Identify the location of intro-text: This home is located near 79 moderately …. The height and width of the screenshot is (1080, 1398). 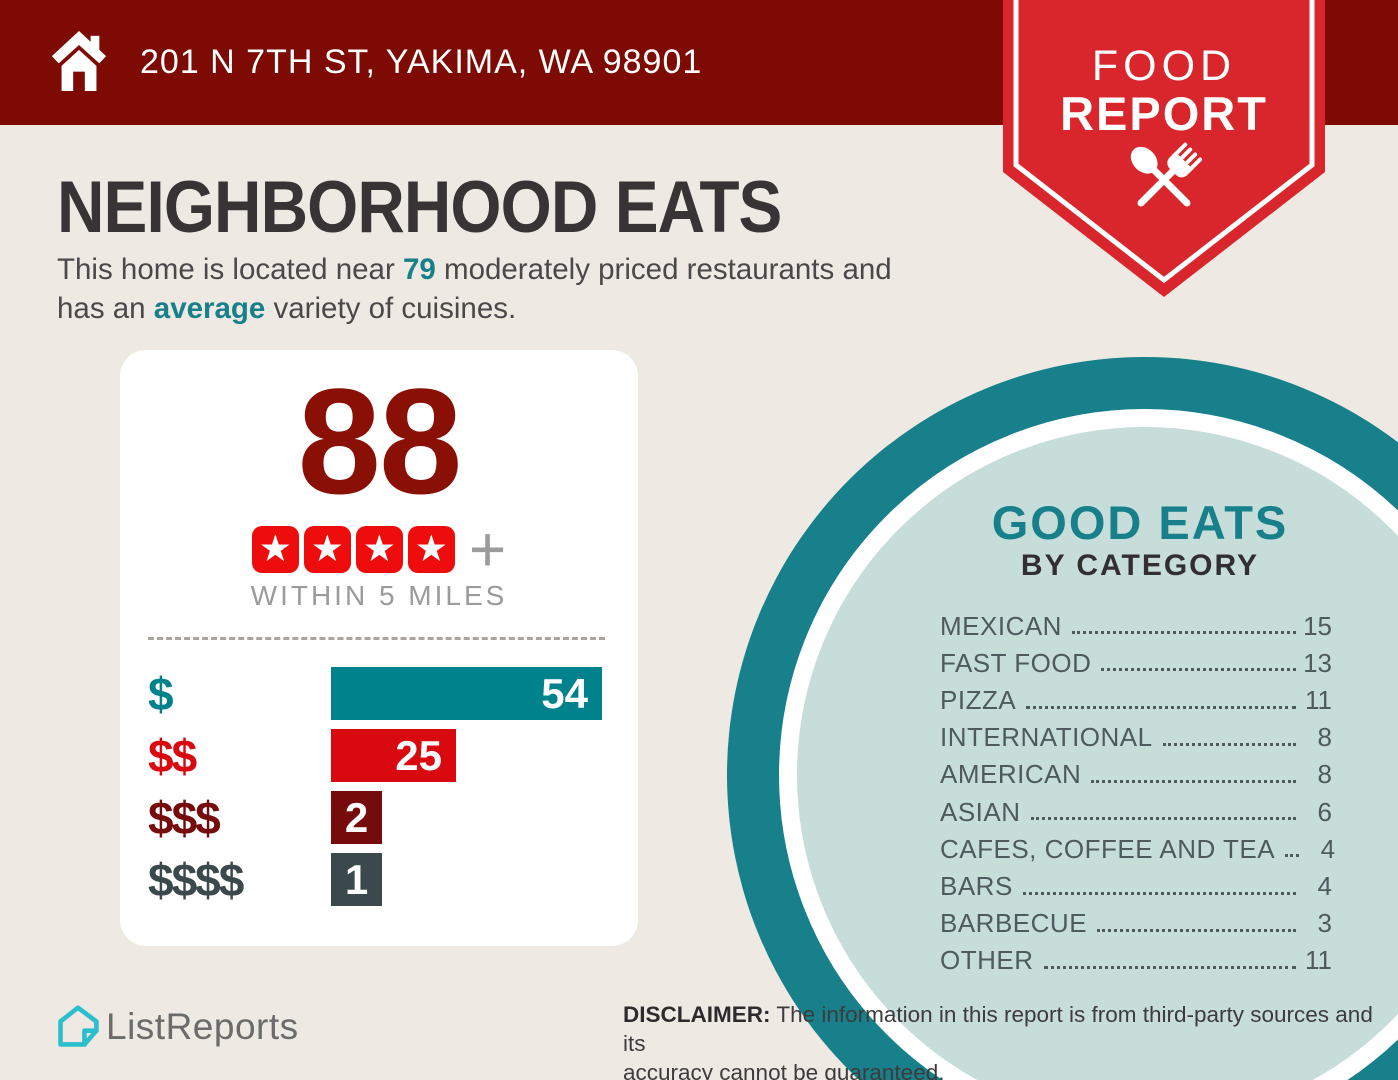
(474, 289).